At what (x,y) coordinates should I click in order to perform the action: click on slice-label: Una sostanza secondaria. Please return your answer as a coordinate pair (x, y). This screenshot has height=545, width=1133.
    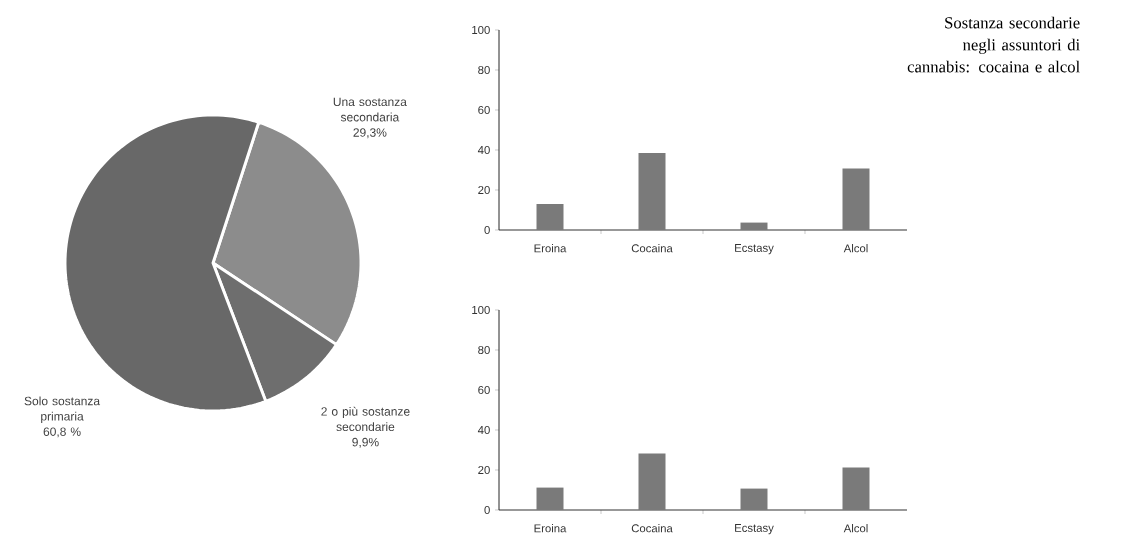
    Looking at the image, I should click on (370, 109).